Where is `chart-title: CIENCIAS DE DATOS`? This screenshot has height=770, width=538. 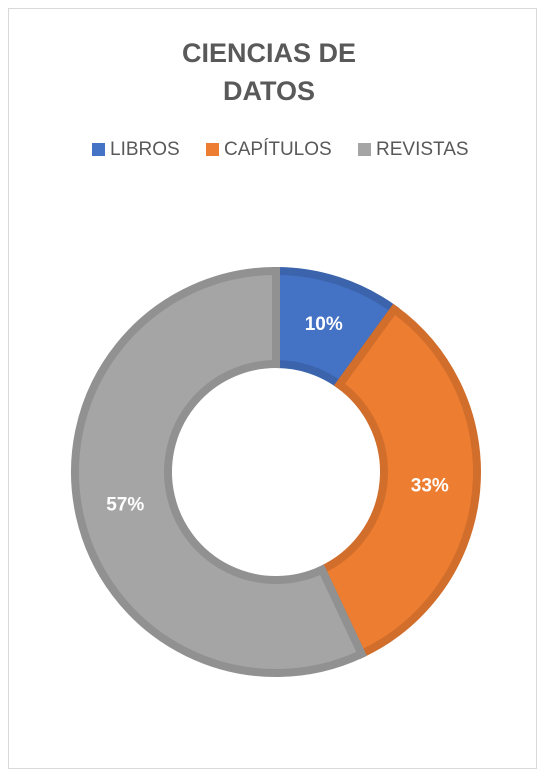
chart-title: CIENCIAS DE DATOS is located at coordinates (269, 72).